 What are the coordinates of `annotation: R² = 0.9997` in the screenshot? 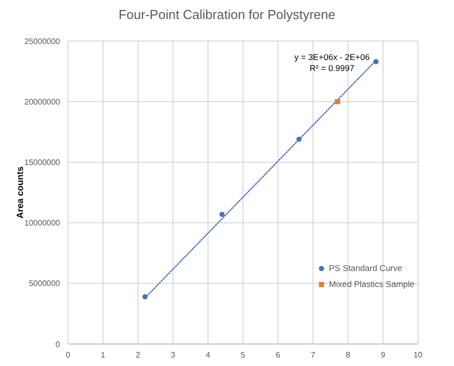 It's located at (332, 68).